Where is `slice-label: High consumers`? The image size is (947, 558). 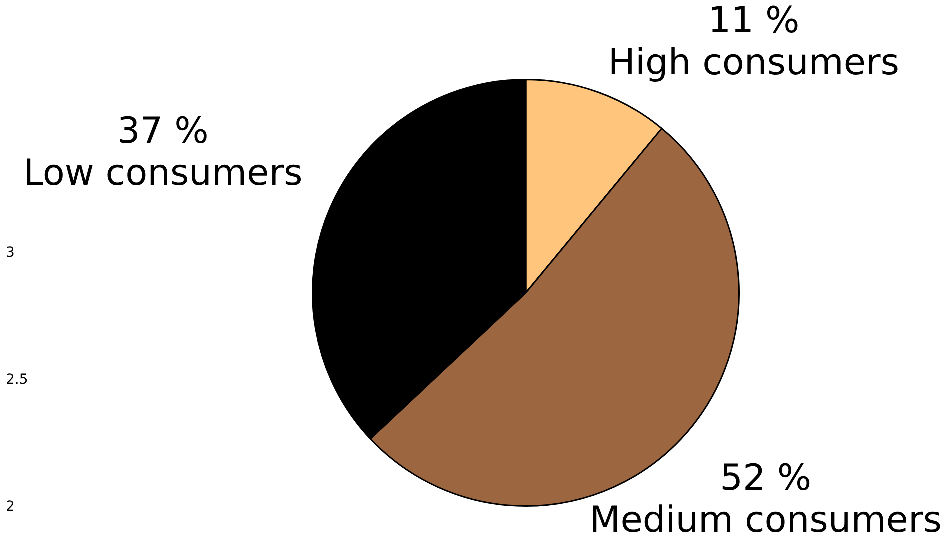 slice-label: High consumers is located at coordinates (754, 63).